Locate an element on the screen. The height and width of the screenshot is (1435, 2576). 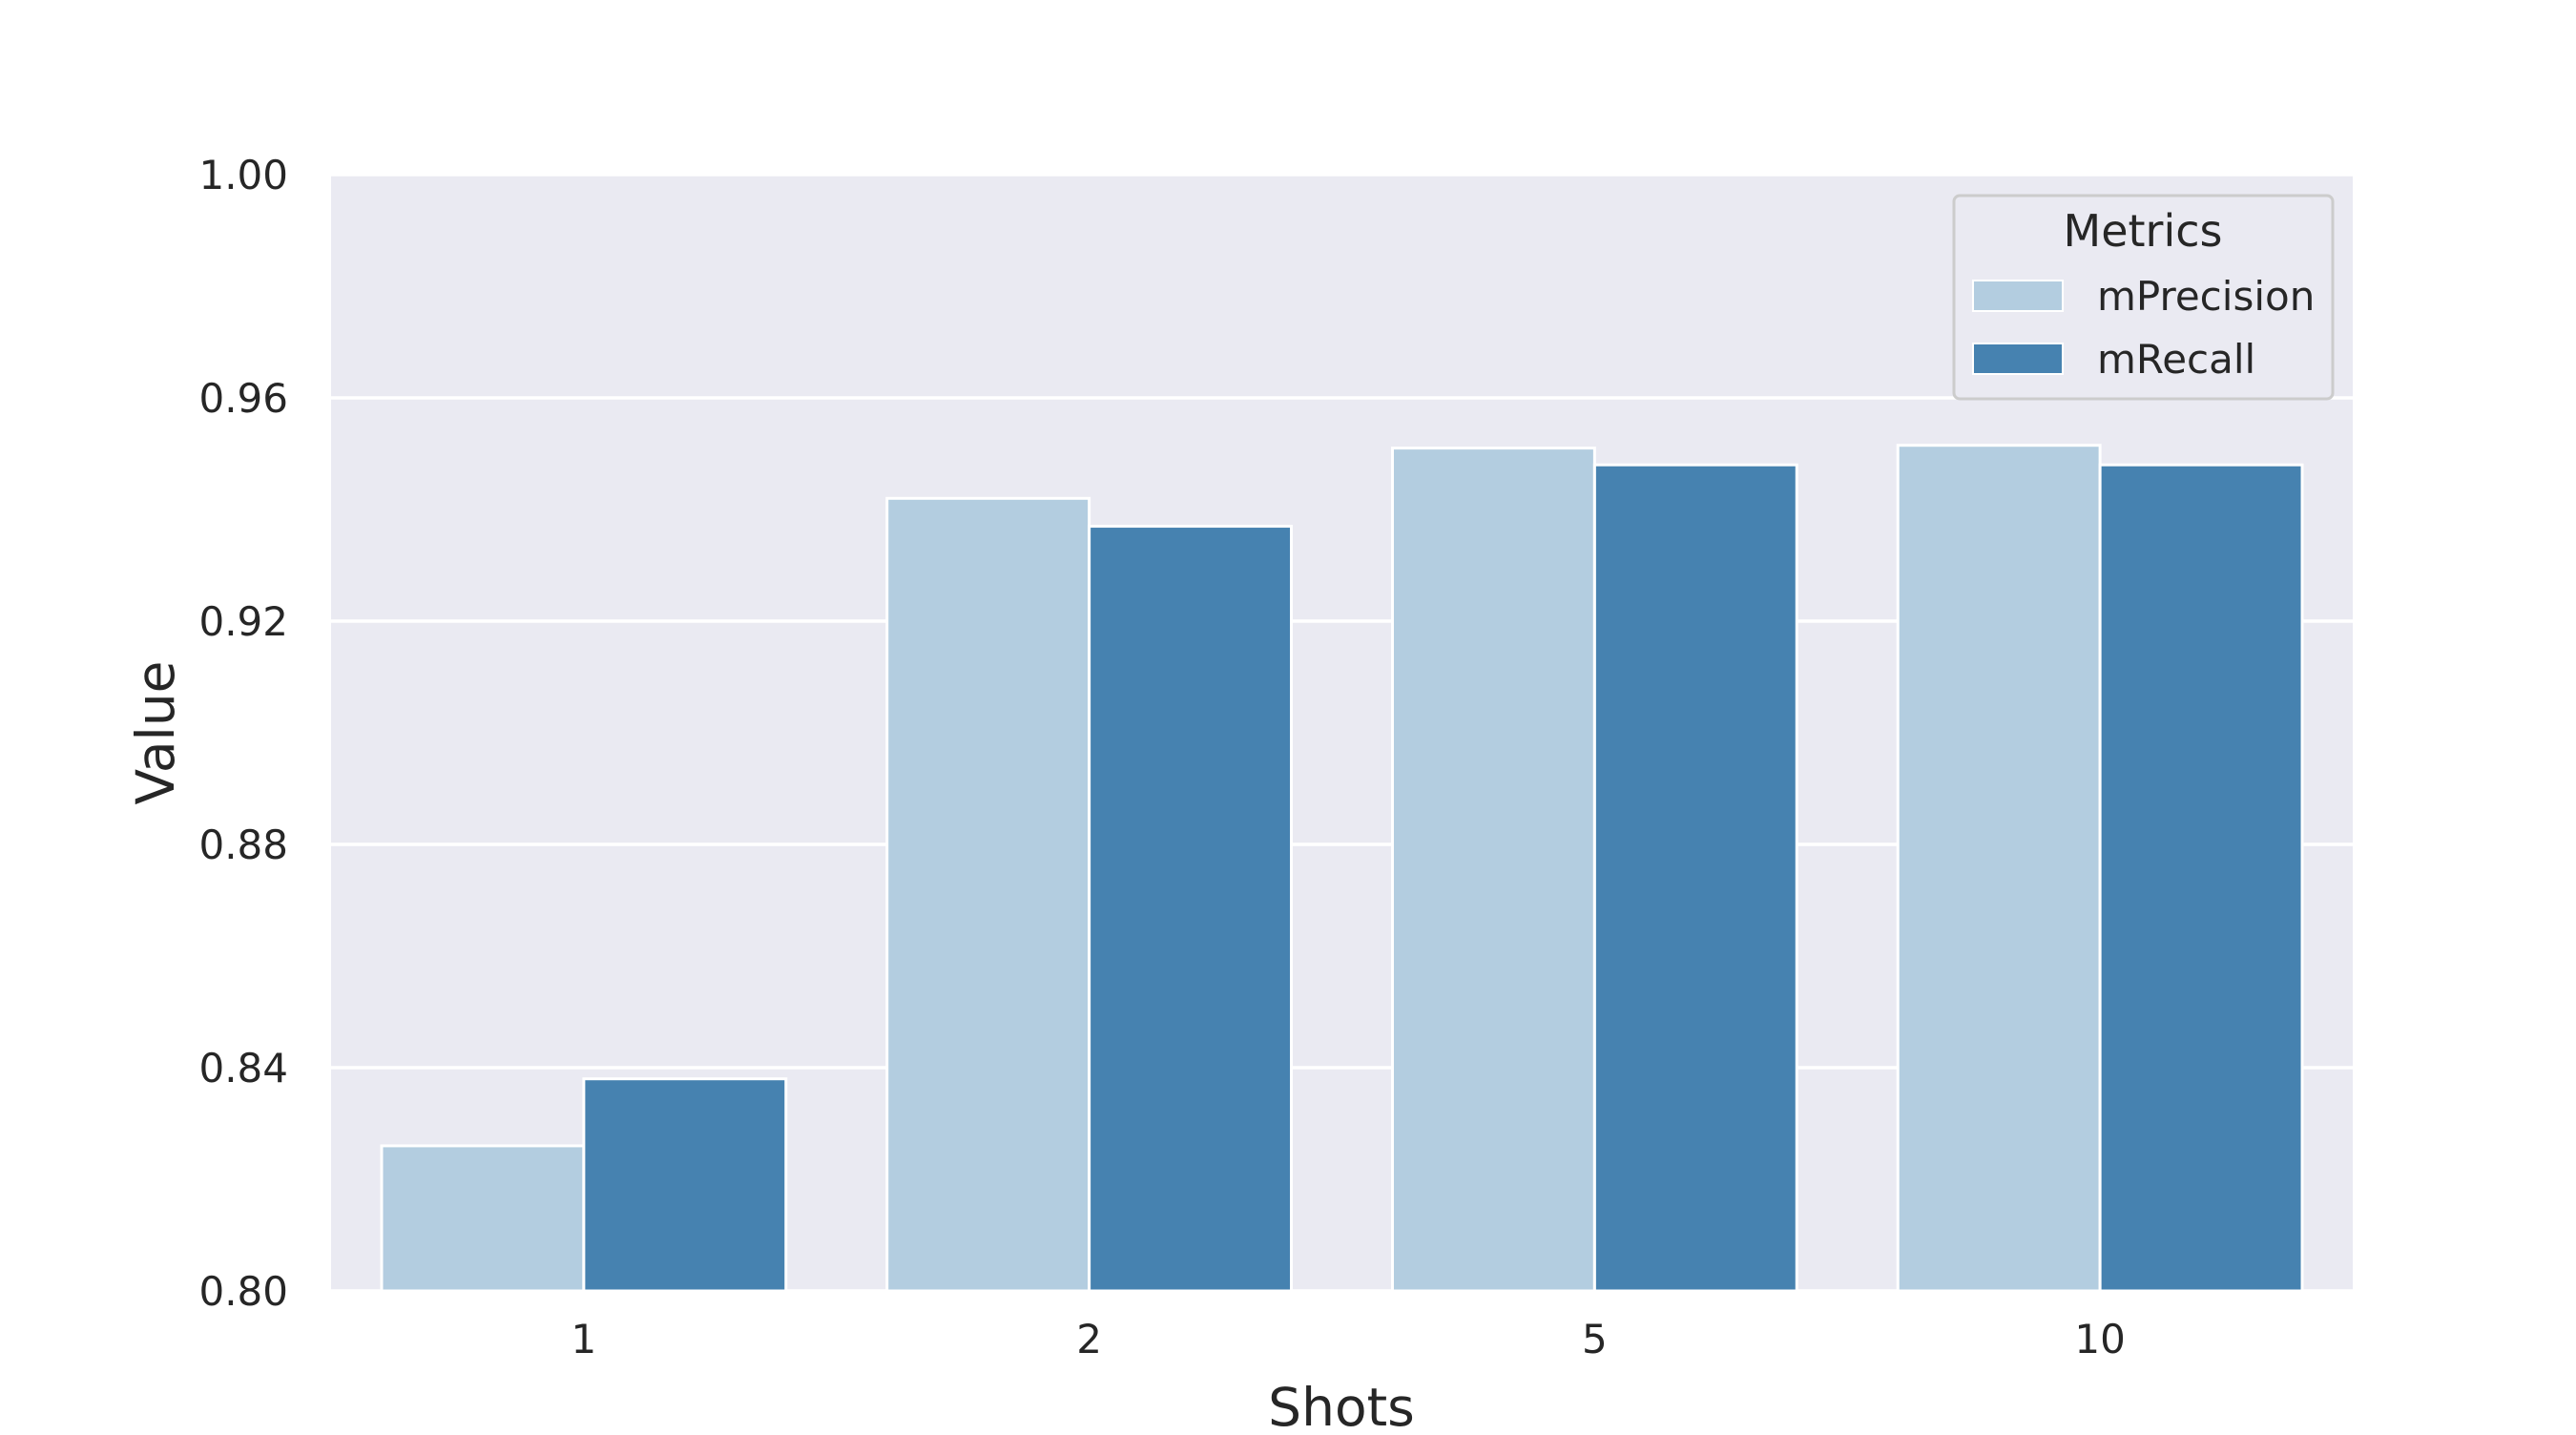
legend-swatch-mprecision is located at coordinates (2018, 296).